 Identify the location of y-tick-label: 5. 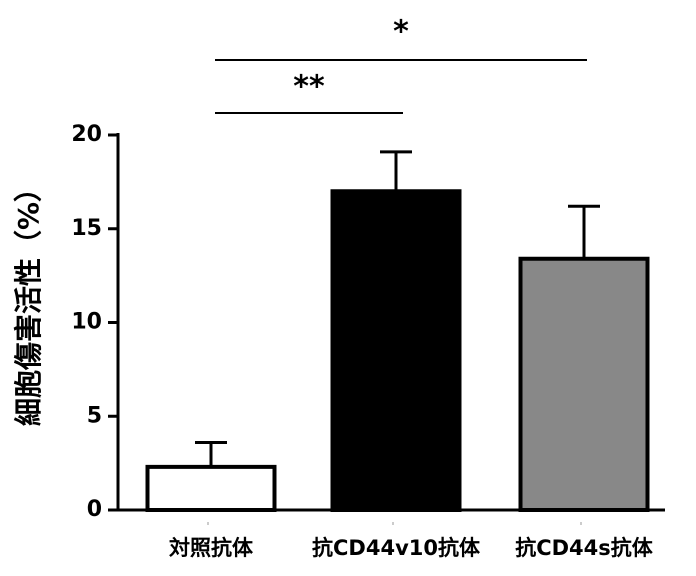
(94, 415).